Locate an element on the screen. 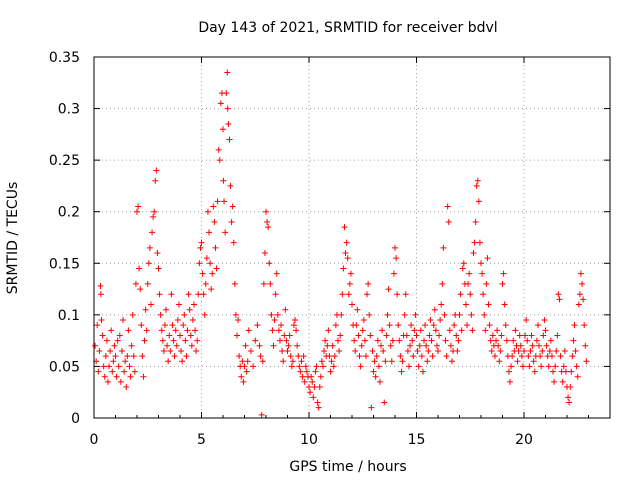 The height and width of the screenshot is (480, 640). x-tick-labels: 0 5 10 15 20 is located at coordinates (311, 440).